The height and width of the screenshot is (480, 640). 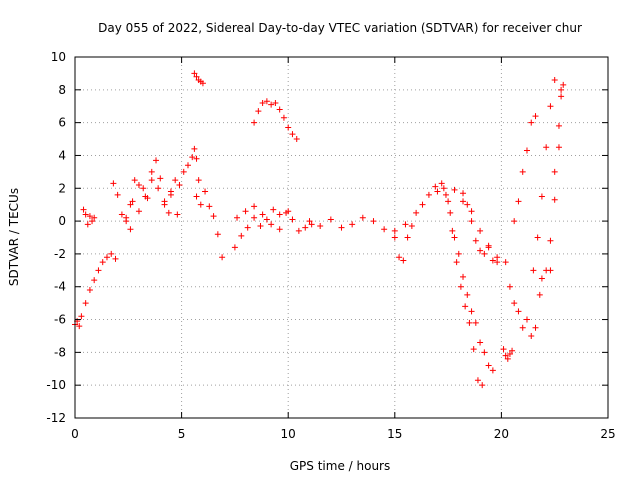 What do you see at coordinates (471, 291) in the screenshot?
I see `series-s16` at bounding box center [471, 291].